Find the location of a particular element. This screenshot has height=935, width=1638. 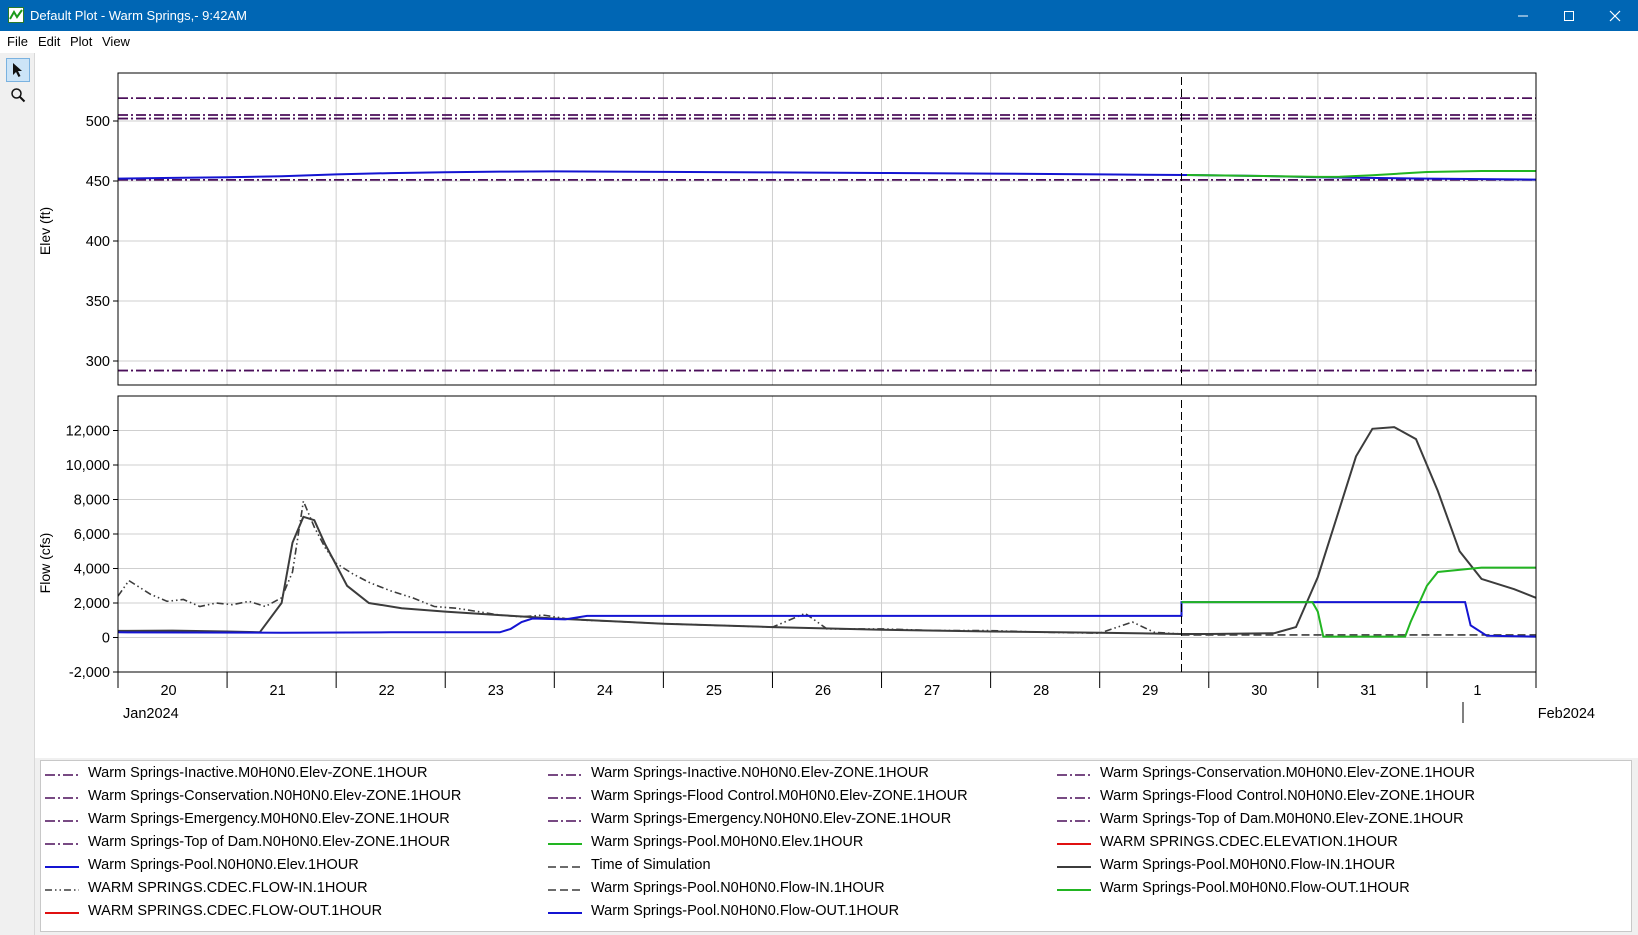

menu-plot: Plot is located at coordinates (81, 41).